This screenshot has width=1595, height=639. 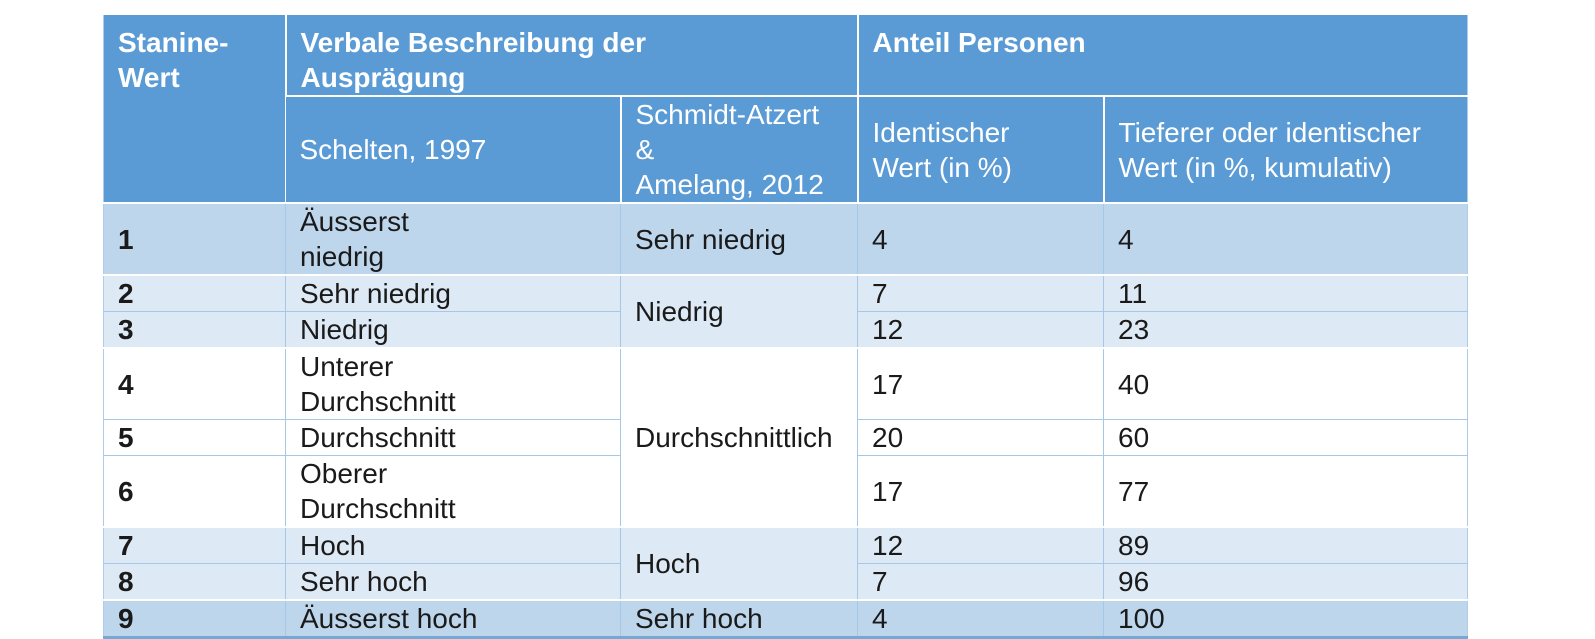 I want to click on cell-stanine: 1, so click(x=194, y=238).